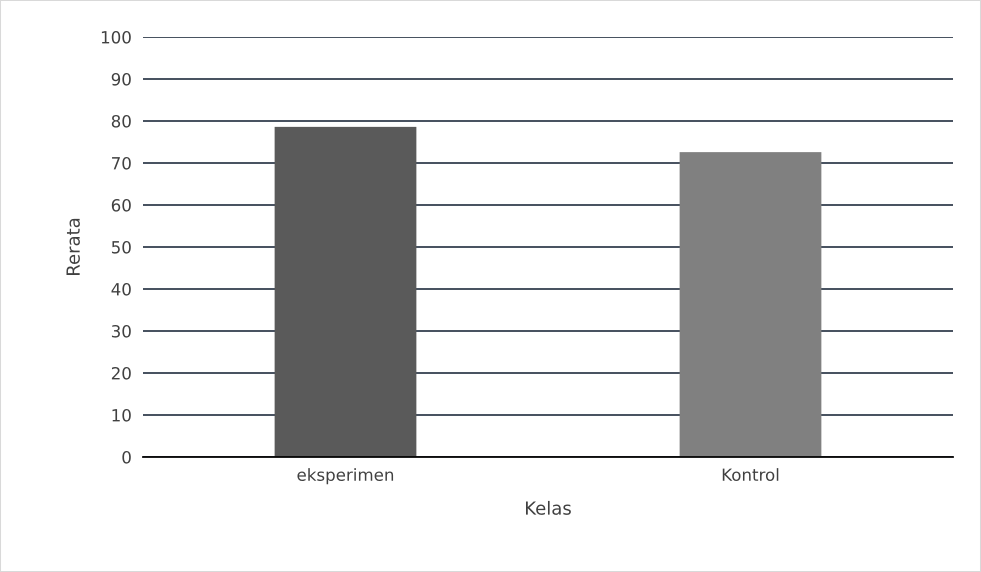 This screenshot has width=981, height=572. What do you see at coordinates (121, 163) in the screenshot?
I see `y-tick-label: 70` at bounding box center [121, 163].